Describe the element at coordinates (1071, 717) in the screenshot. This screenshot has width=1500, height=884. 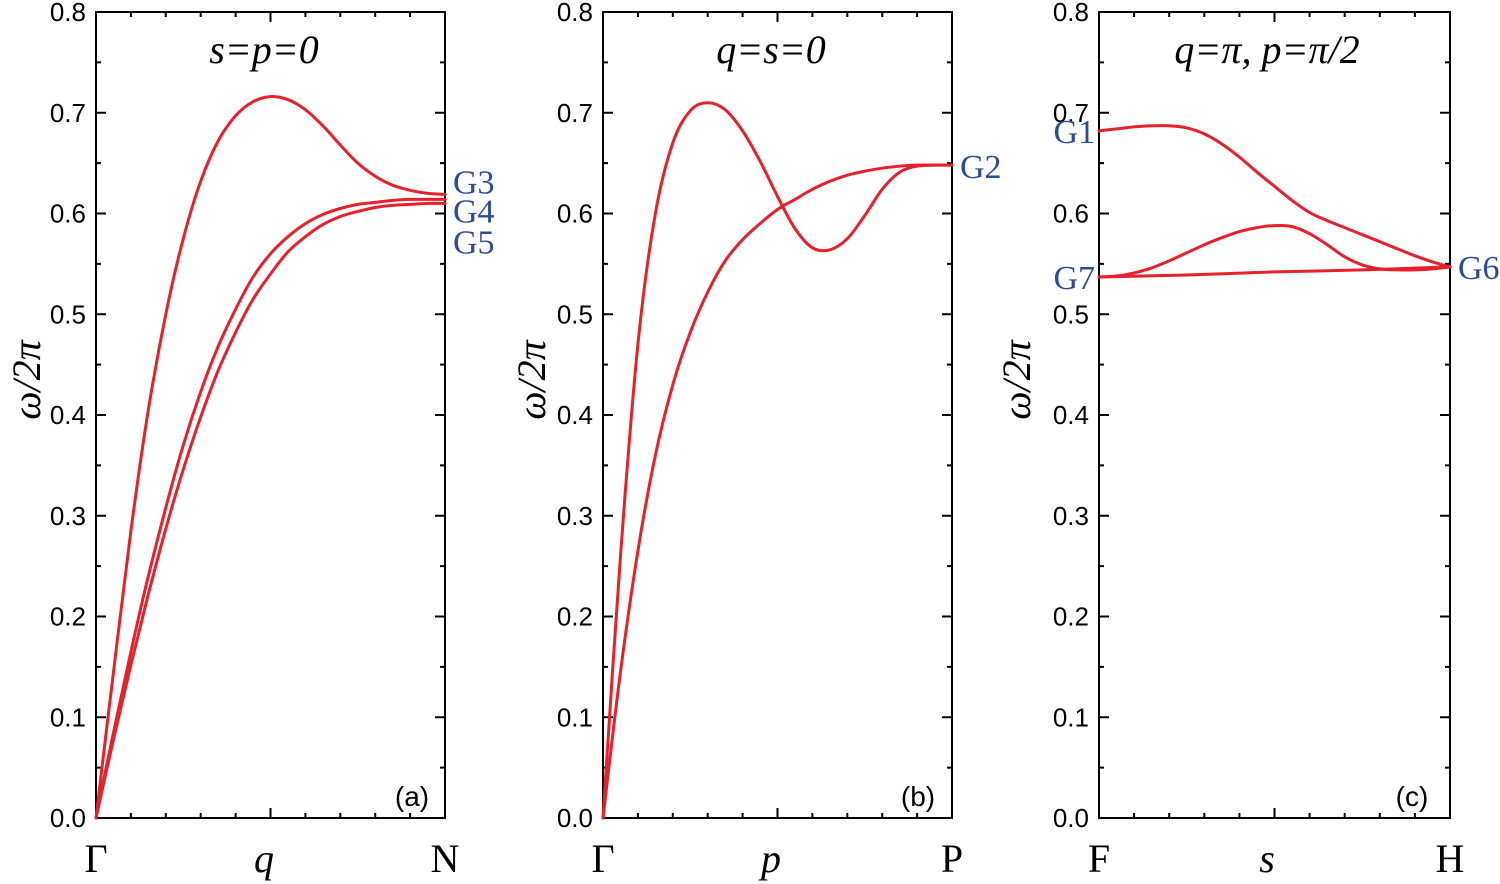
I see `panel-c-ytick-label: 0.1` at that location.